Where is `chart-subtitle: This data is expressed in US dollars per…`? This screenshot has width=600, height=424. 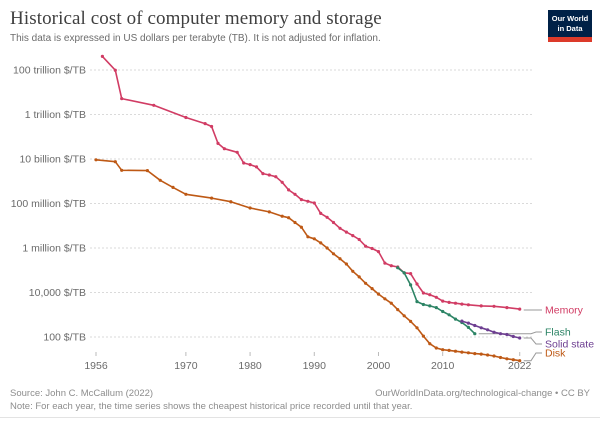 chart-subtitle: This data is expressed in US dollars per… is located at coordinates (195, 38).